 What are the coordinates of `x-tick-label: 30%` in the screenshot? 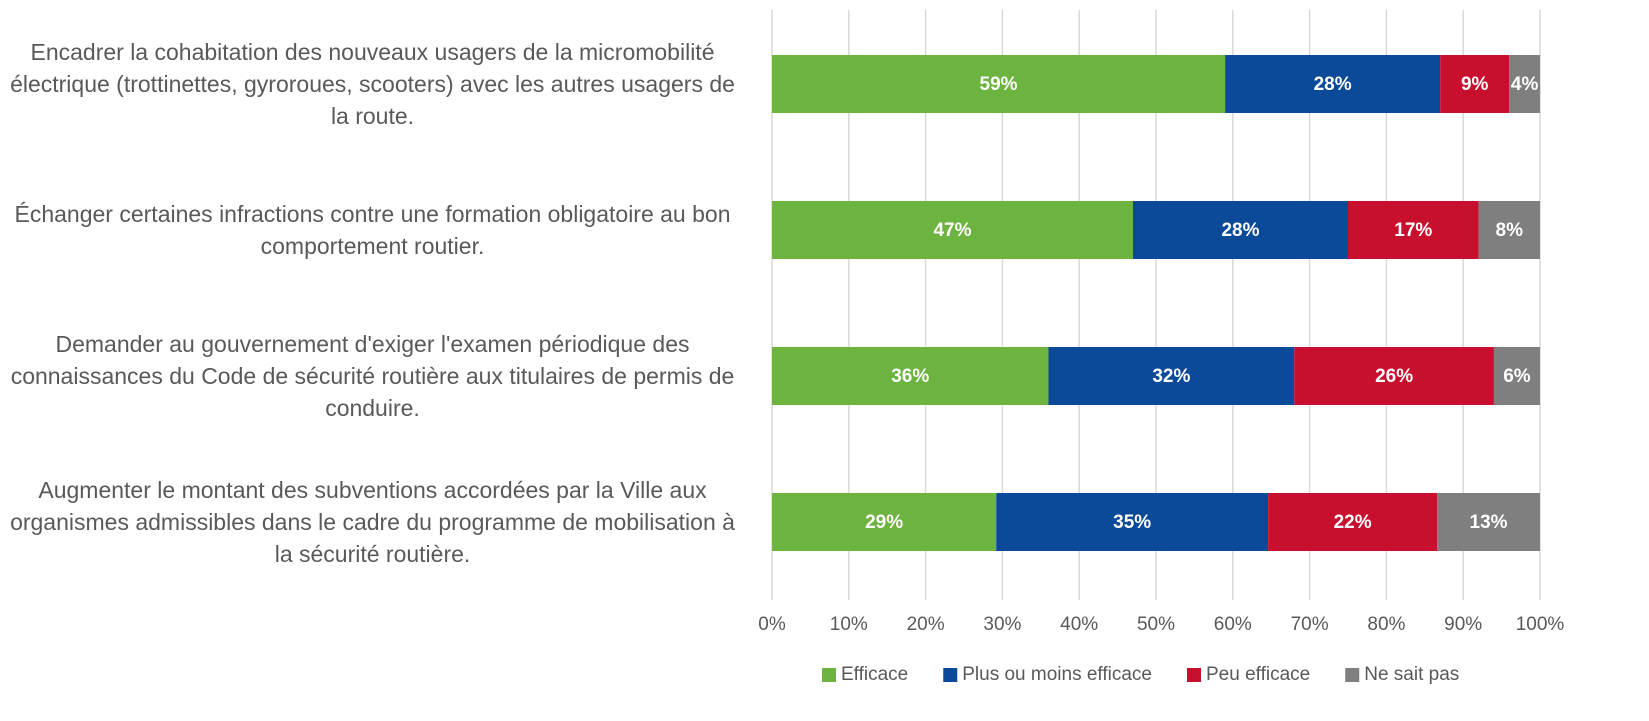 It's located at (1002, 624).